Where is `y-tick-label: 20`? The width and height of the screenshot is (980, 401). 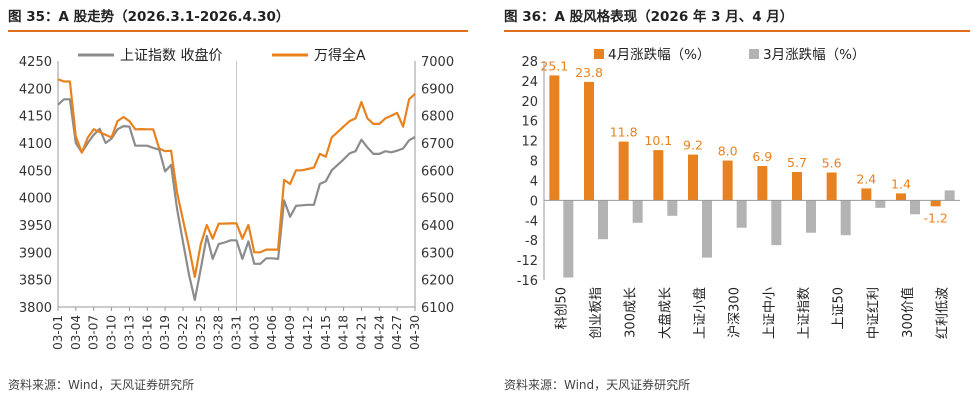
y-tick-label: 20 is located at coordinates (529, 102).